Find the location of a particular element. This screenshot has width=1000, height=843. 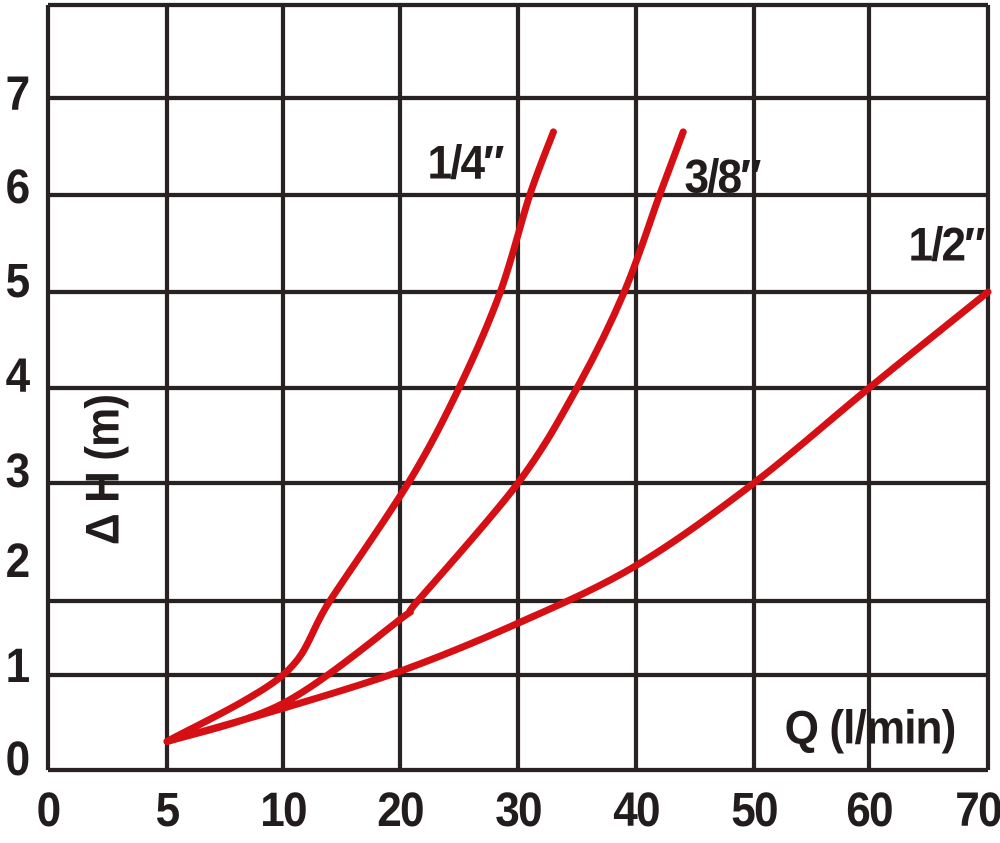

y-tick-label-3: 3 is located at coordinates (18, 471).